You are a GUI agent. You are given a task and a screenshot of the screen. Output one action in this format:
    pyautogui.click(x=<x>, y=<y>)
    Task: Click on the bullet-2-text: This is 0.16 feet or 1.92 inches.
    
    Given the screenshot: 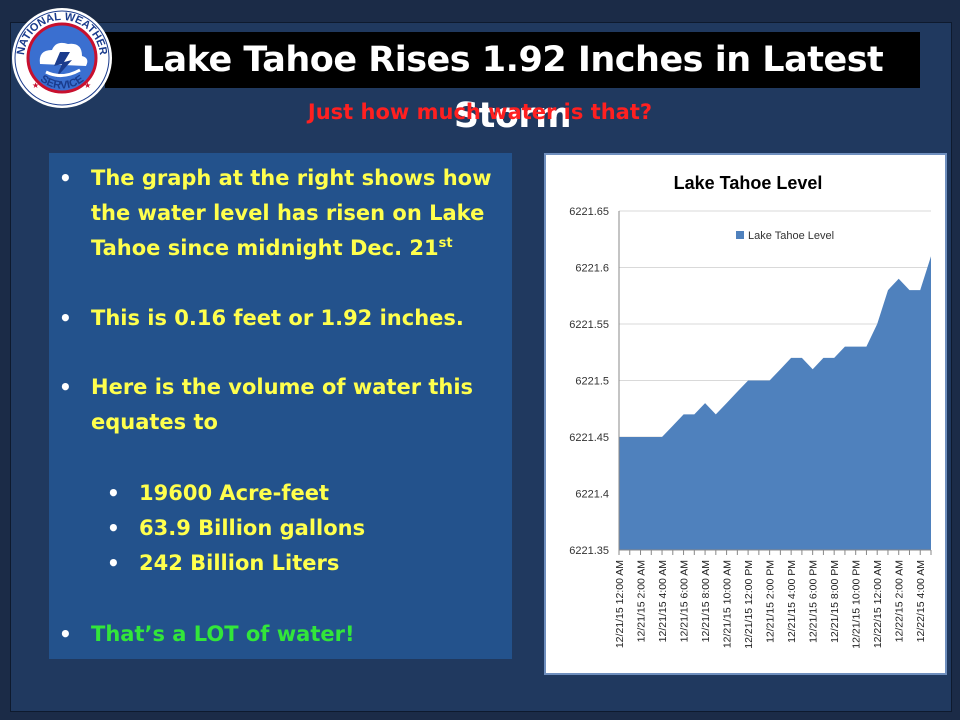 What is the action you would take?
    pyautogui.click(x=277, y=318)
    